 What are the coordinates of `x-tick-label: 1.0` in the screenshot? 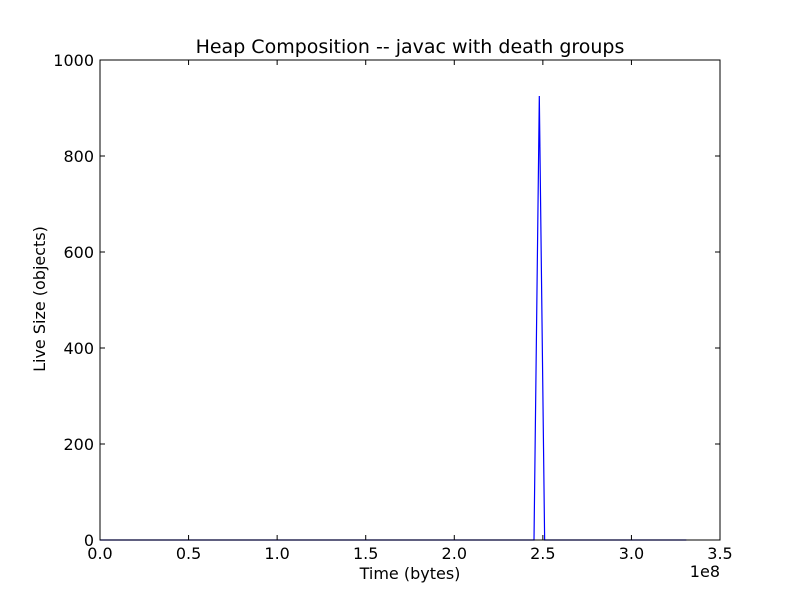 It's located at (276, 553).